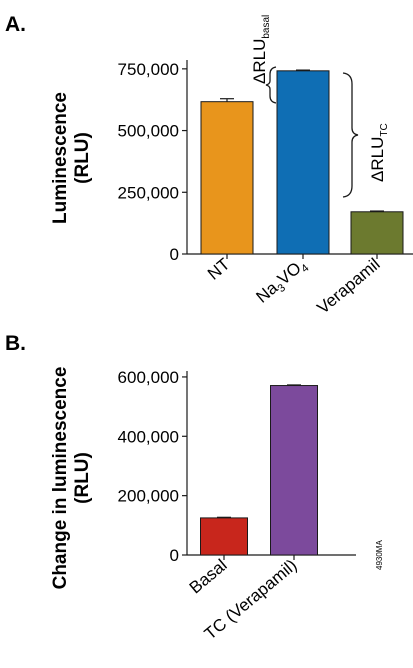 The width and height of the screenshot is (413, 668). Describe the element at coordinates (219, 269) in the screenshot. I see `x-tick-label: NT` at that location.